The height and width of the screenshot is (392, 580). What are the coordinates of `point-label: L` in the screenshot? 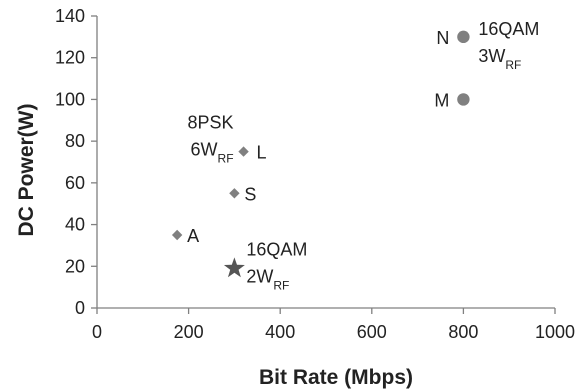 It's located at (262, 153).